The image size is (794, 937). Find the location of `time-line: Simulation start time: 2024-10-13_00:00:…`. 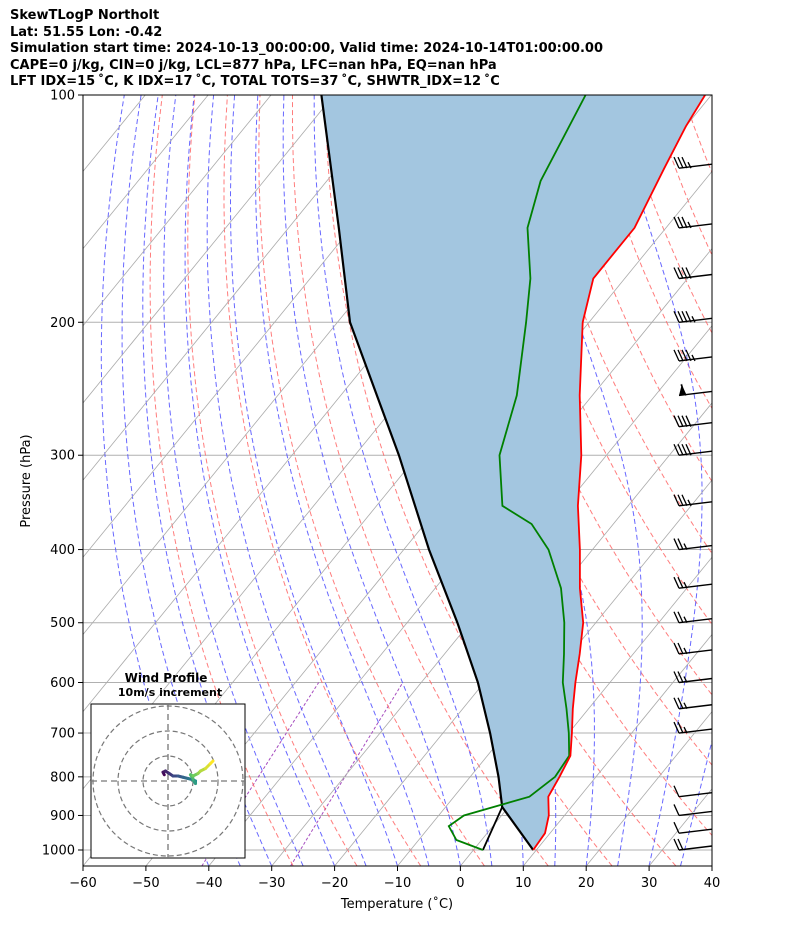

time-line: Simulation start time: 2024-10-13_00:00:… is located at coordinates (306, 48).